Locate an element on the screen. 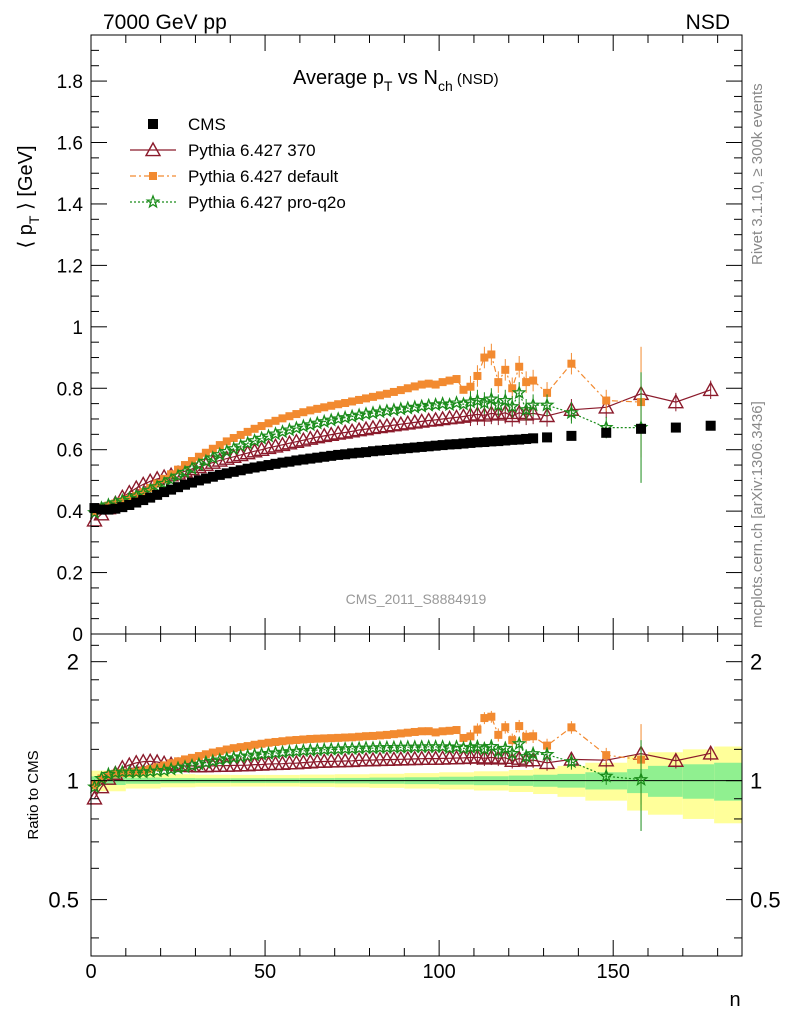 The image size is (786, 1024). ylabel-tail: ⟩ [GeV] is located at coordinates (26, 180).